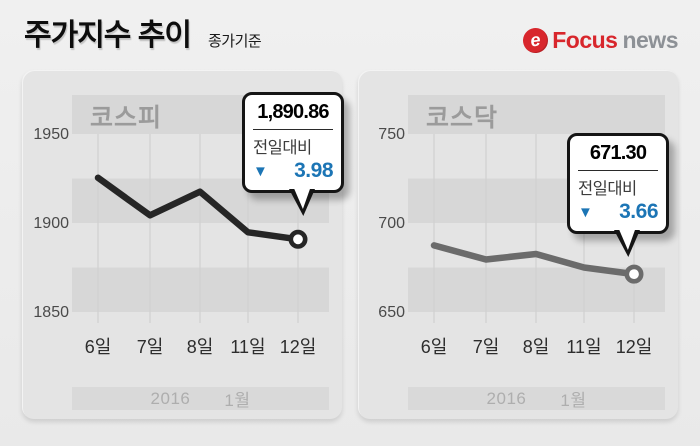 The width and height of the screenshot is (700, 446). Describe the element at coordinates (391, 223) in the screenshot. I see `y-axis-label: 700` at that location.